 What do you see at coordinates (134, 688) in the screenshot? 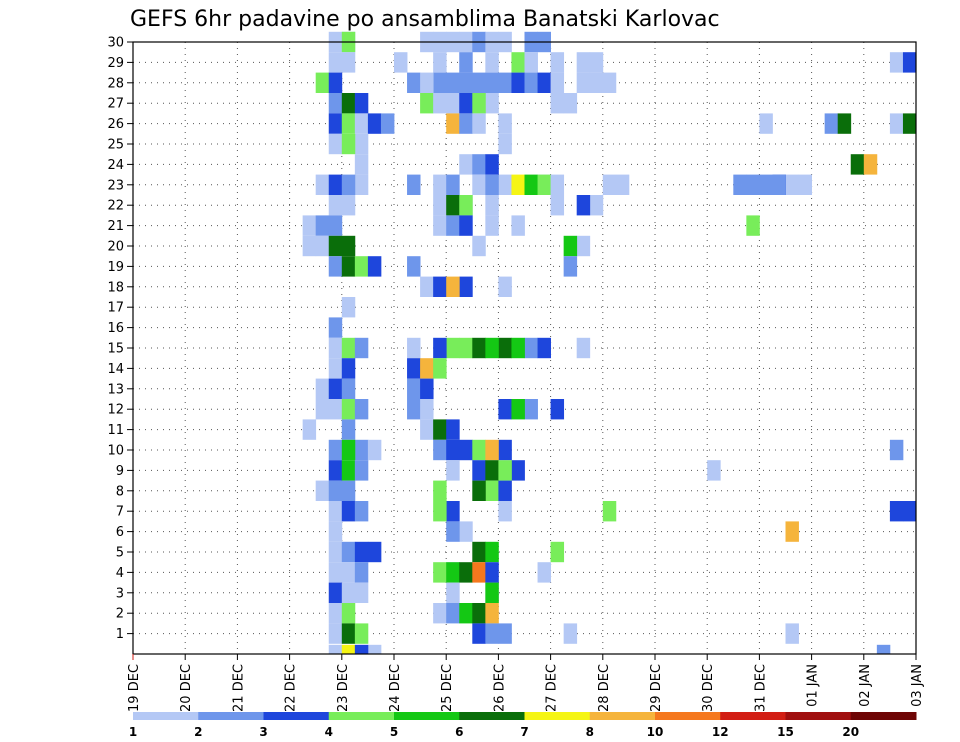
I see `x-tick-label: 19 DEC` at bounding box center [134, 688].